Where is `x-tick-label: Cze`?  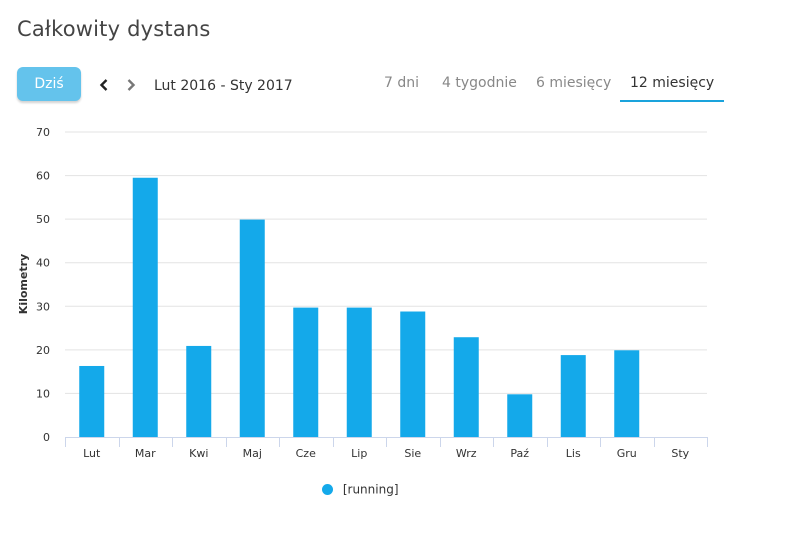
x-tick-label: Cze is located at coordinates (306, 453).